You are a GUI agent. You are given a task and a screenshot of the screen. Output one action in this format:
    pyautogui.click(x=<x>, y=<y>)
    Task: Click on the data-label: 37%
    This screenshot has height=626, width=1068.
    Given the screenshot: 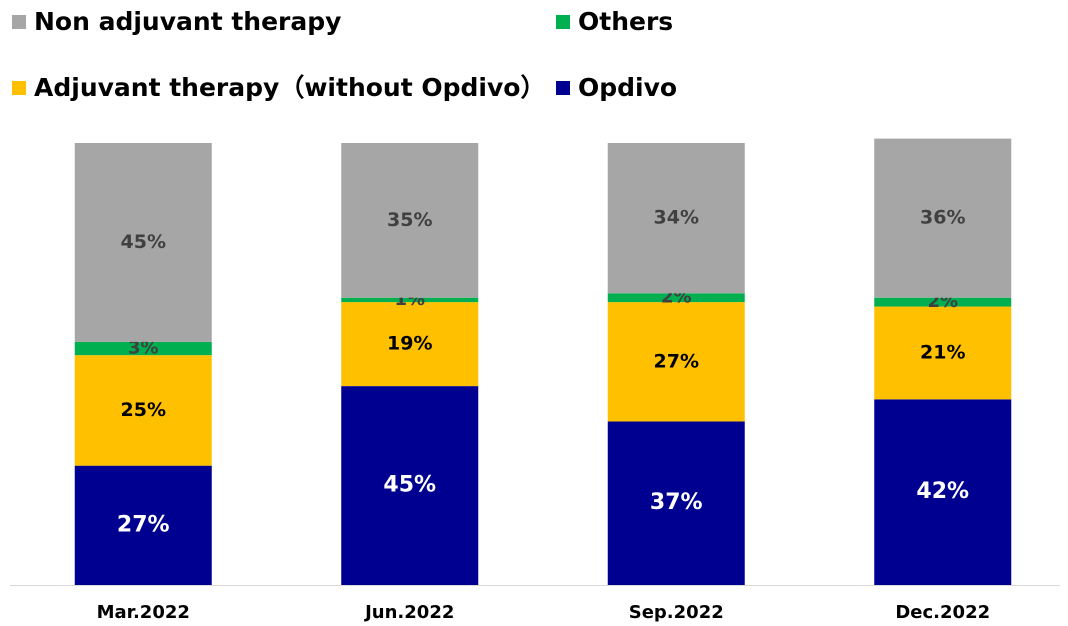 What is the action you would take?
    pyautogui.click(x=676, y=502)
    